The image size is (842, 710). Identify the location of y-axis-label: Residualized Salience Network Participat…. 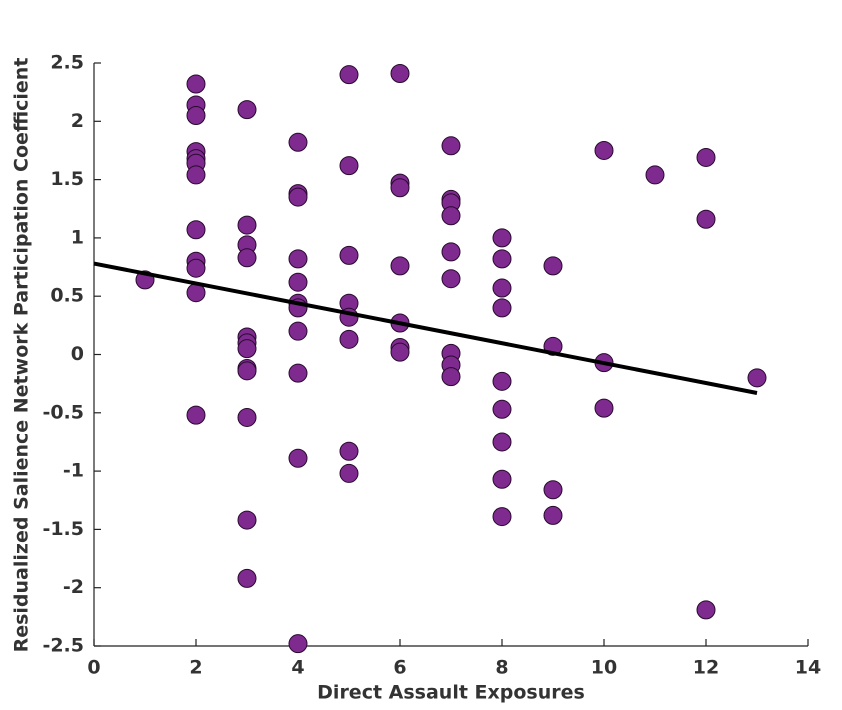
(22, 355).